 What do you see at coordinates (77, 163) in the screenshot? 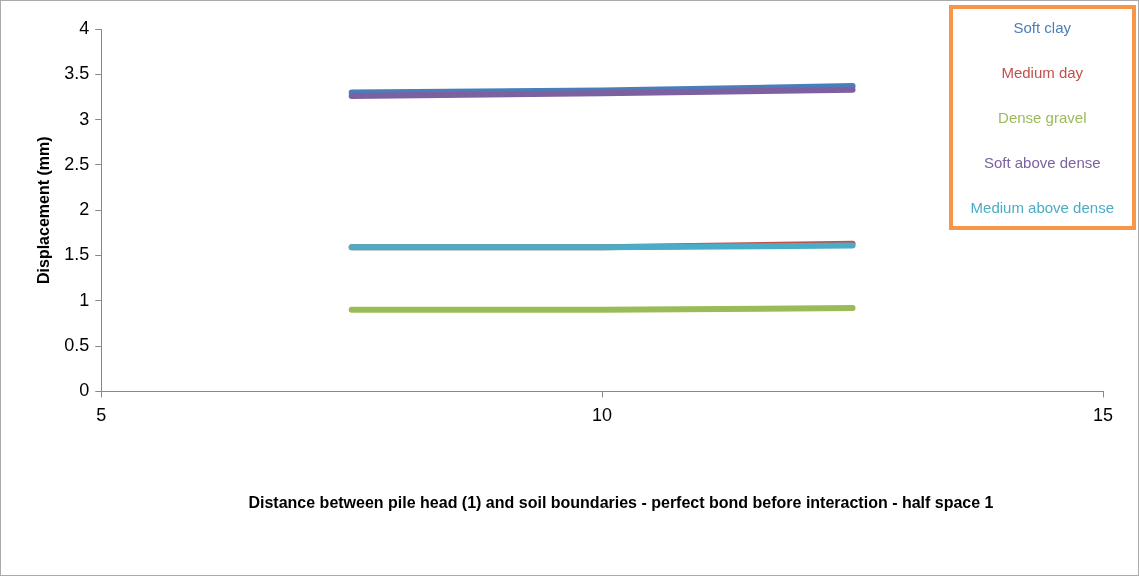
I see `y-tick-label: 2.5` at bounding box center [77, 163].